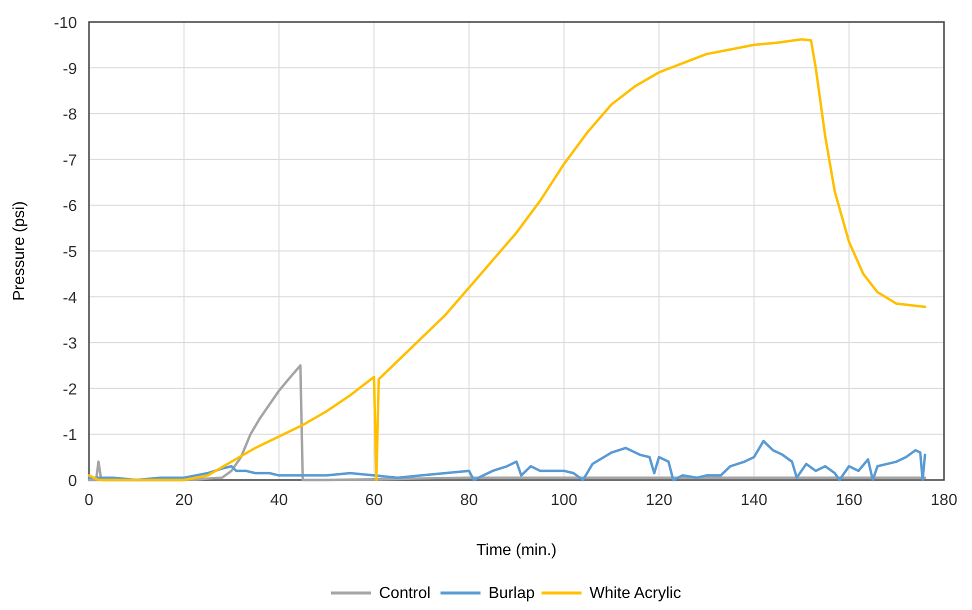 This screenshot has height=610, width=972. I want to click on legend-label: White Acrylic, so click(636, 593).